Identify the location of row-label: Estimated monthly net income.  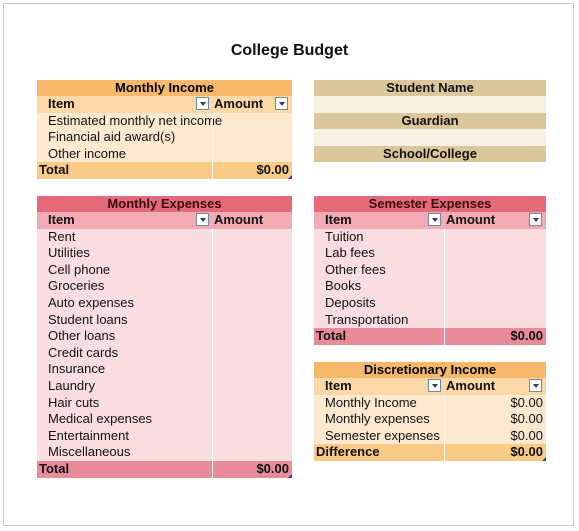
(135, 120).